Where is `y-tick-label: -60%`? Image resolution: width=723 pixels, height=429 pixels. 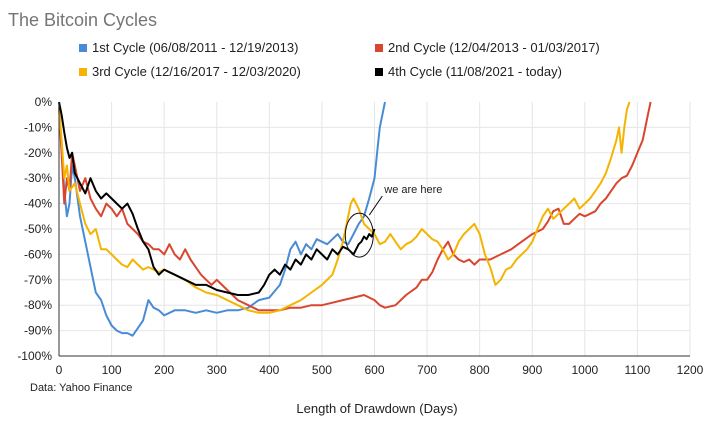
y-tick-label: -60% is located at coordinates (38, 254).